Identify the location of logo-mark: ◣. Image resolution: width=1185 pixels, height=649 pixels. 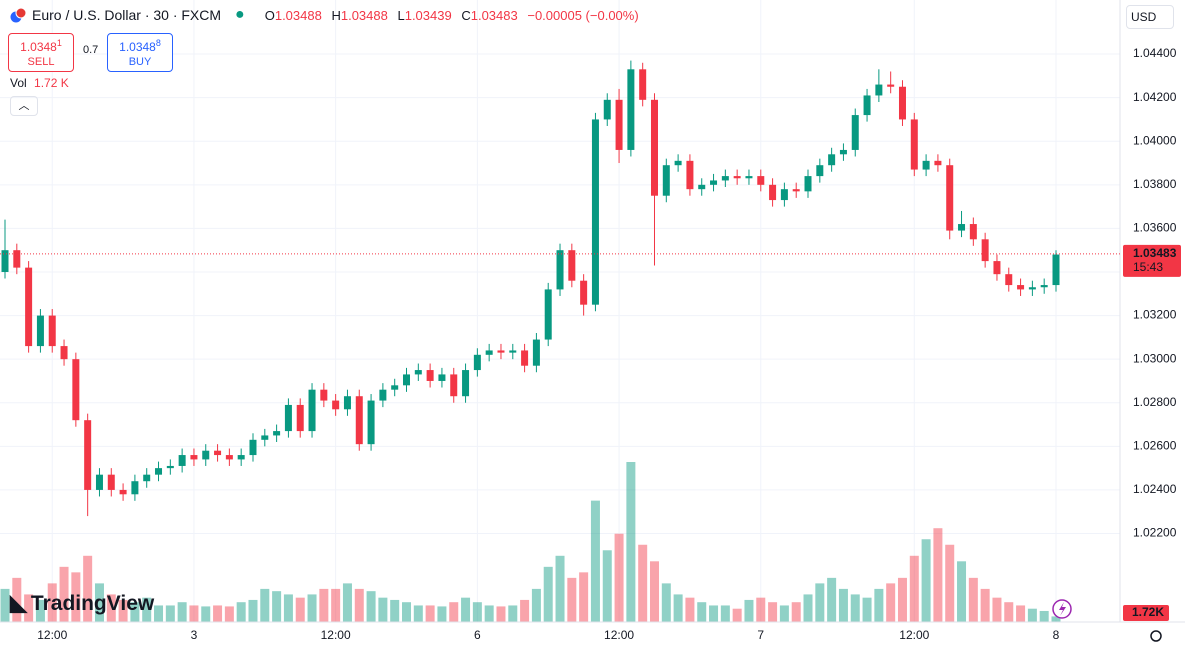
(18, 602).